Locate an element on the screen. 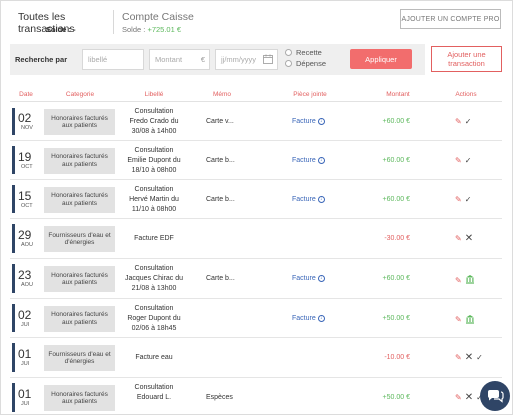 The height and width of the screenshot is (415, 513). chat-button is located at coordinates (495, 396).